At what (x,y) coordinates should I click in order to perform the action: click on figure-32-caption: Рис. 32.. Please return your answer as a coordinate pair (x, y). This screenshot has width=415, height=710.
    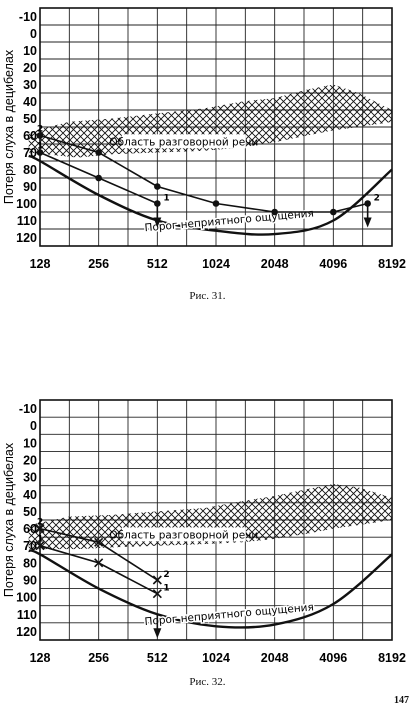
    Looking at the image, I should click on (207, 682).